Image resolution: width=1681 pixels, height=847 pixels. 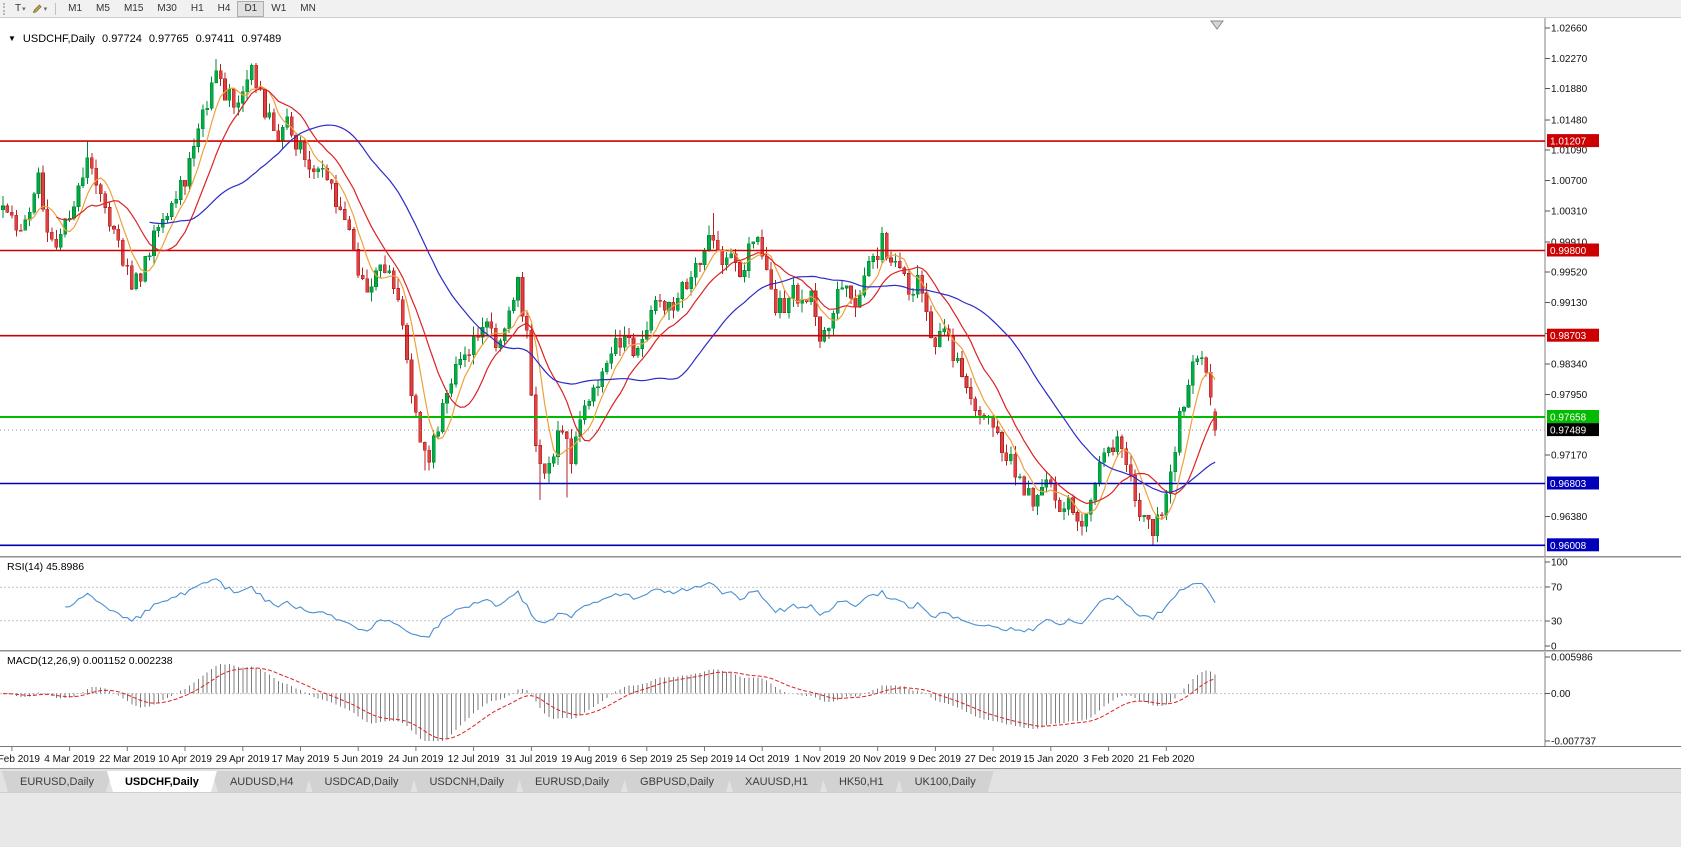 I want to click on chart-tab-gbpusd-daily: GBPUSD,Daily, so click(x=677, y=781).